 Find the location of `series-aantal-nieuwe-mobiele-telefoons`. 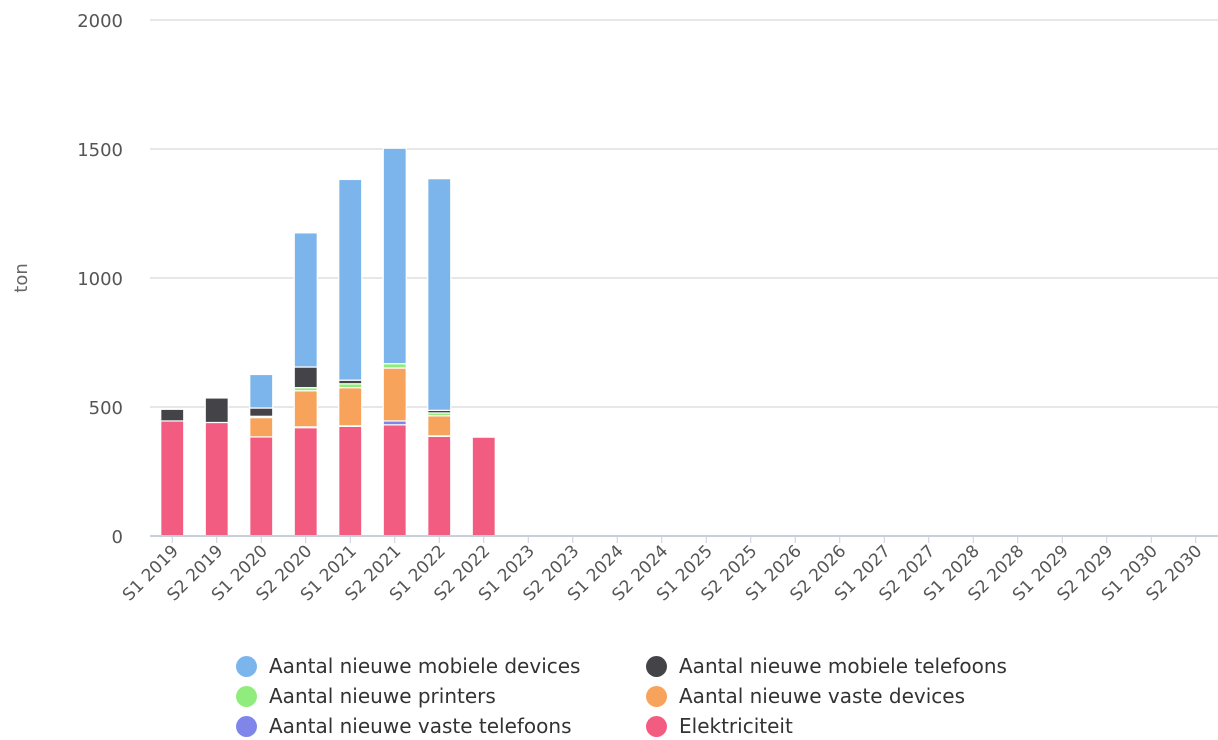

series-aantal-nieuwe-mobiele-telefoons is located at coordinates (306, 395).